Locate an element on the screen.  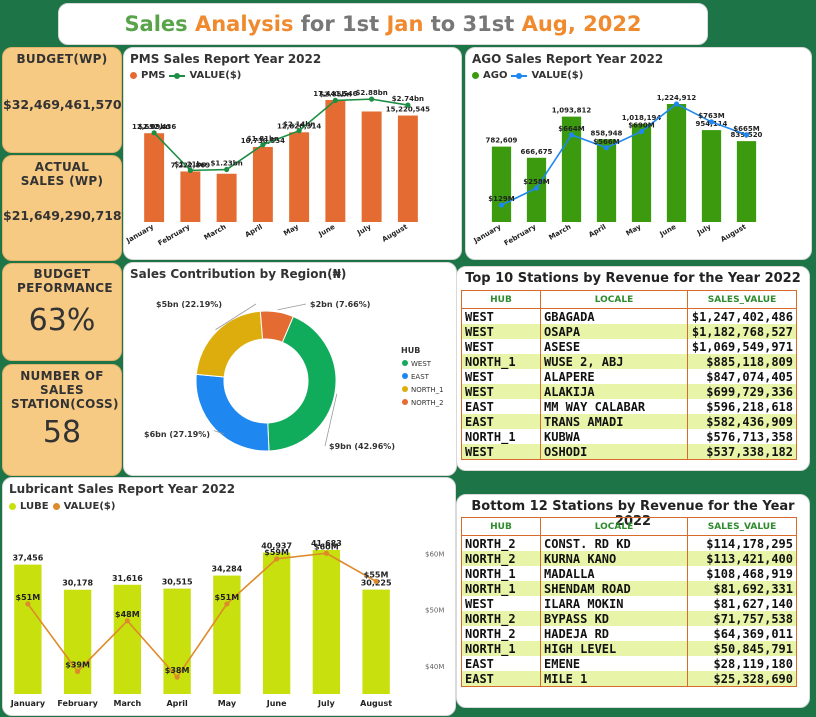
region-legend-swatch is located at coordinates (405, 376).